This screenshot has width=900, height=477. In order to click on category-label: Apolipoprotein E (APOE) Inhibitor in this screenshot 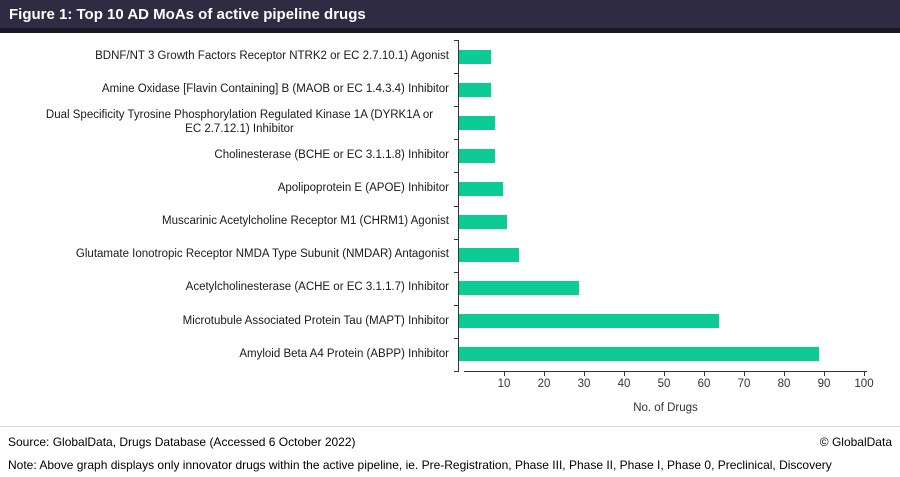, I will do `click(363, 188)`.